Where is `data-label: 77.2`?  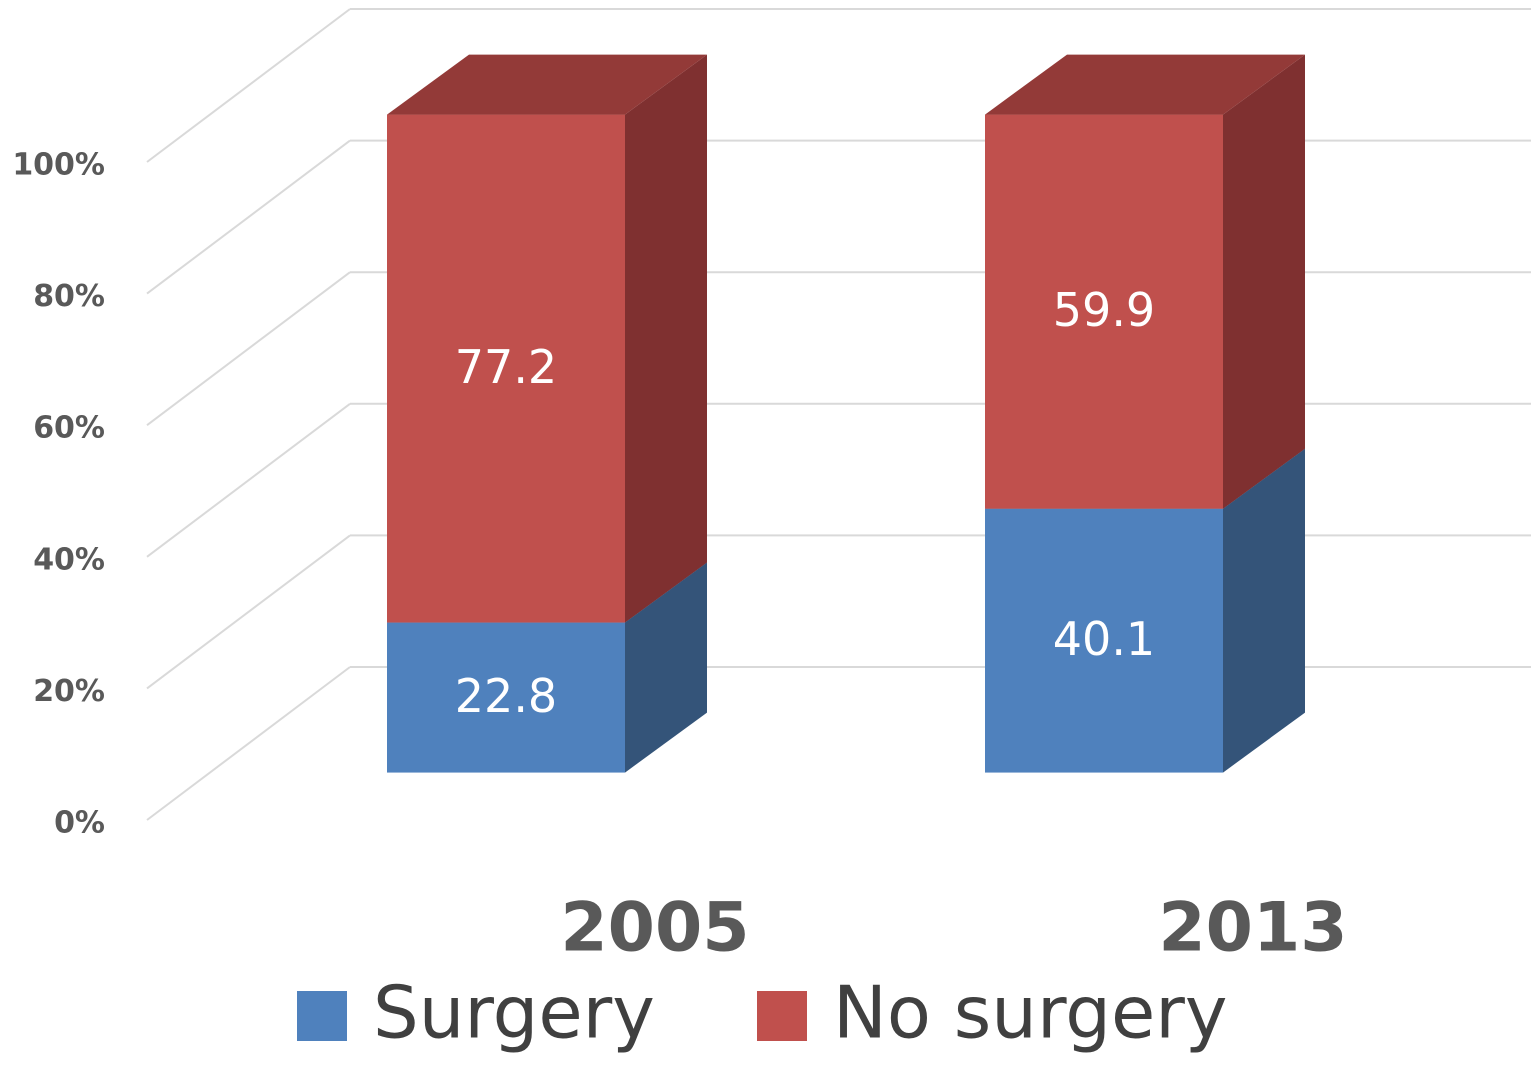
data-label: 77.2 is located at coordinates (506, 367).